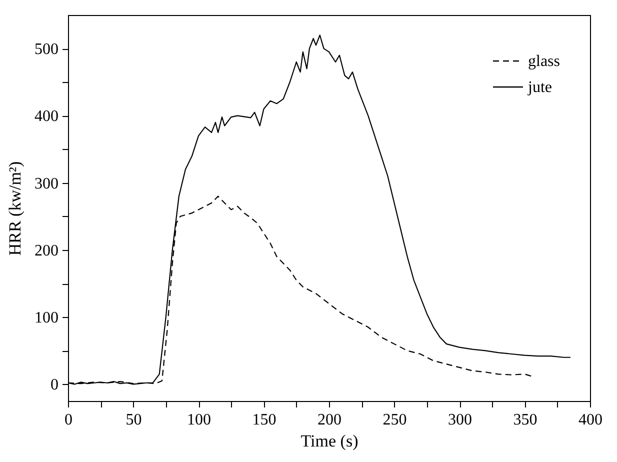 The width and height of the screenshot is (617, 462). Describe the element at coordinates (590, 420) in the screenshot. I see `x-tick-label: 400` at that location.